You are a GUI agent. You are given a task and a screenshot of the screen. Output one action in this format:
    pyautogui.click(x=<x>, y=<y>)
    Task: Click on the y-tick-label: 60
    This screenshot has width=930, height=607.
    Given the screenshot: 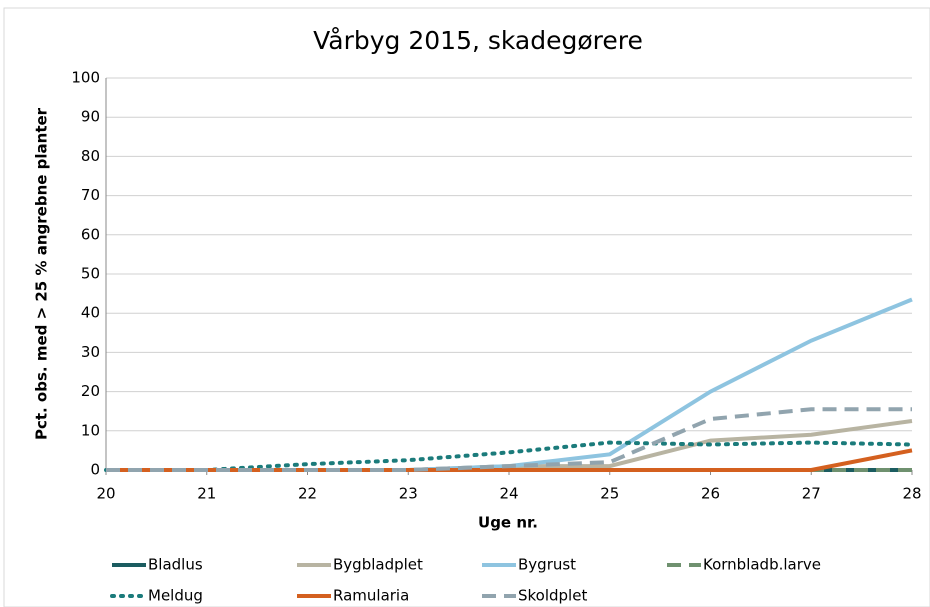 What is the action you would take?
    pyautogui.click(x=90, y=234)
    